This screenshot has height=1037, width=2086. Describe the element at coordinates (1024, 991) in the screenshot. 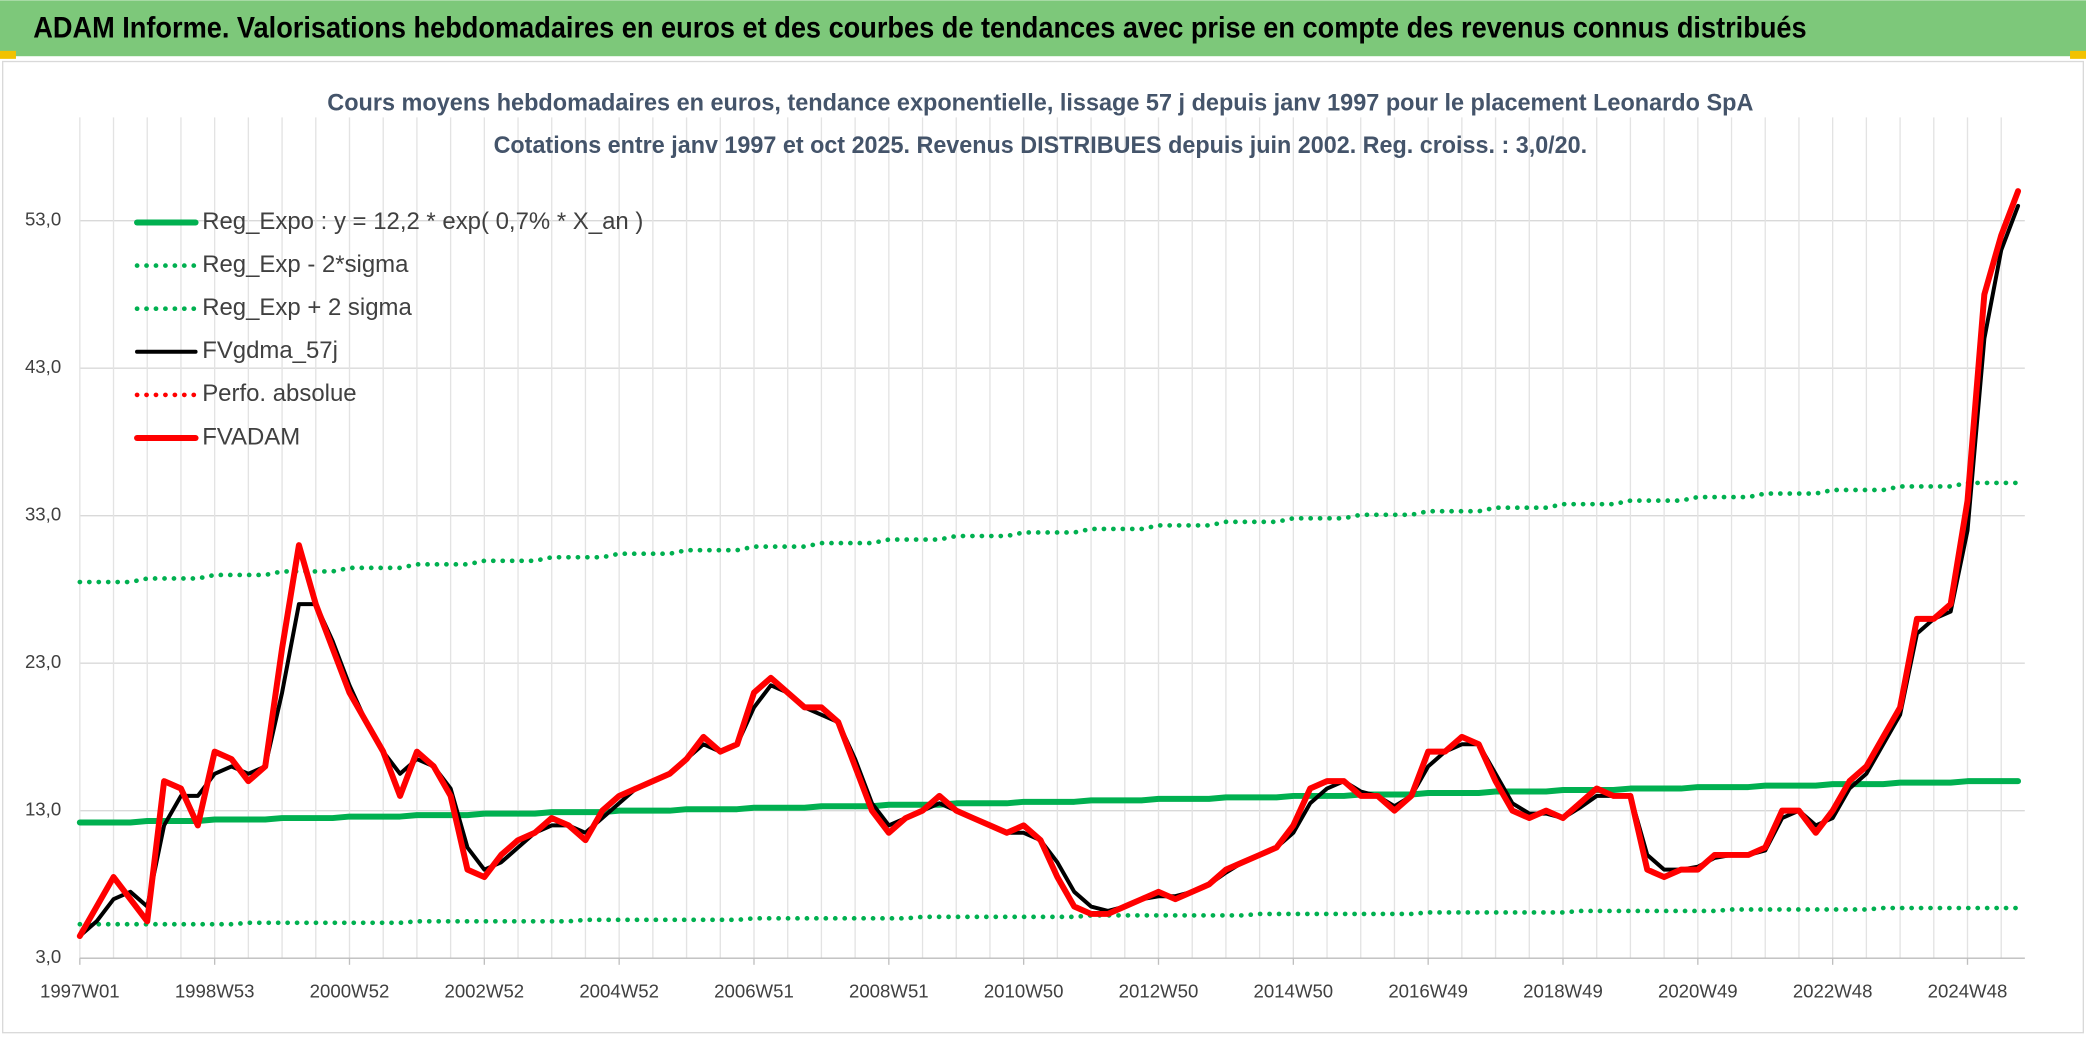

I see `x-tick-label: 2010W50` at that location.